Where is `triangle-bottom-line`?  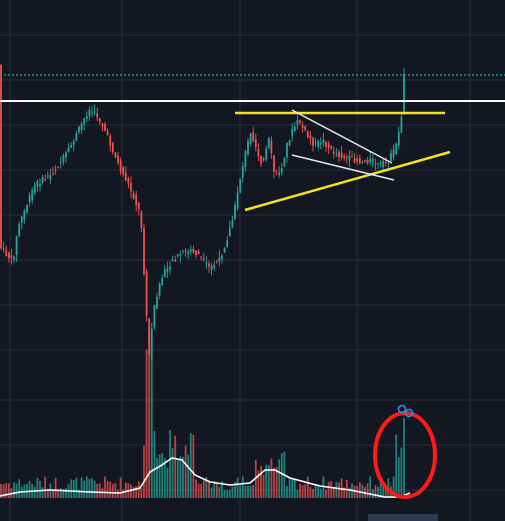 triangle-bottom-line is located at coordinates (347, 181).